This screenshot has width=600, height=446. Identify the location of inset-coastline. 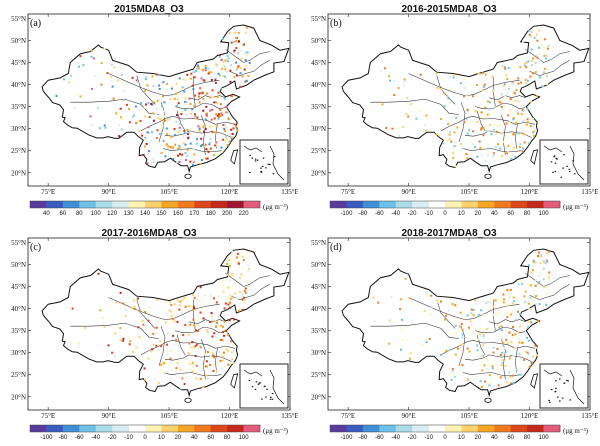
(577, 387).